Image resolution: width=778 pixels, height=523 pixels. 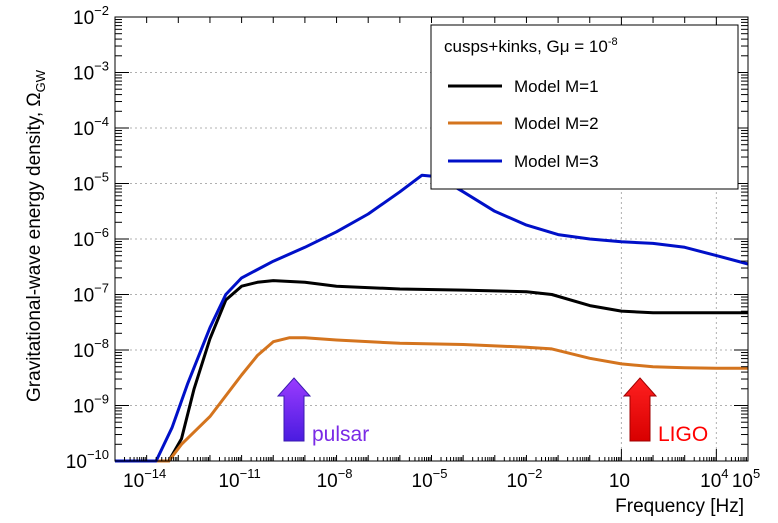 I want to click on y-axis-label: Gravitational-wave energy density, ΩGW, so click(x=36, y=235).